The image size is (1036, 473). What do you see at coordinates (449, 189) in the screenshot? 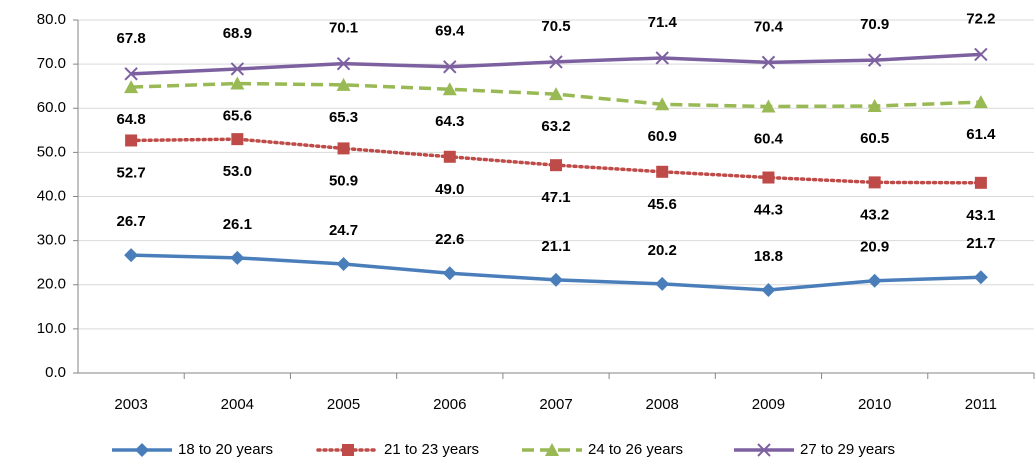
I see `data-label: 49.0` at bounding box center [449, 189].